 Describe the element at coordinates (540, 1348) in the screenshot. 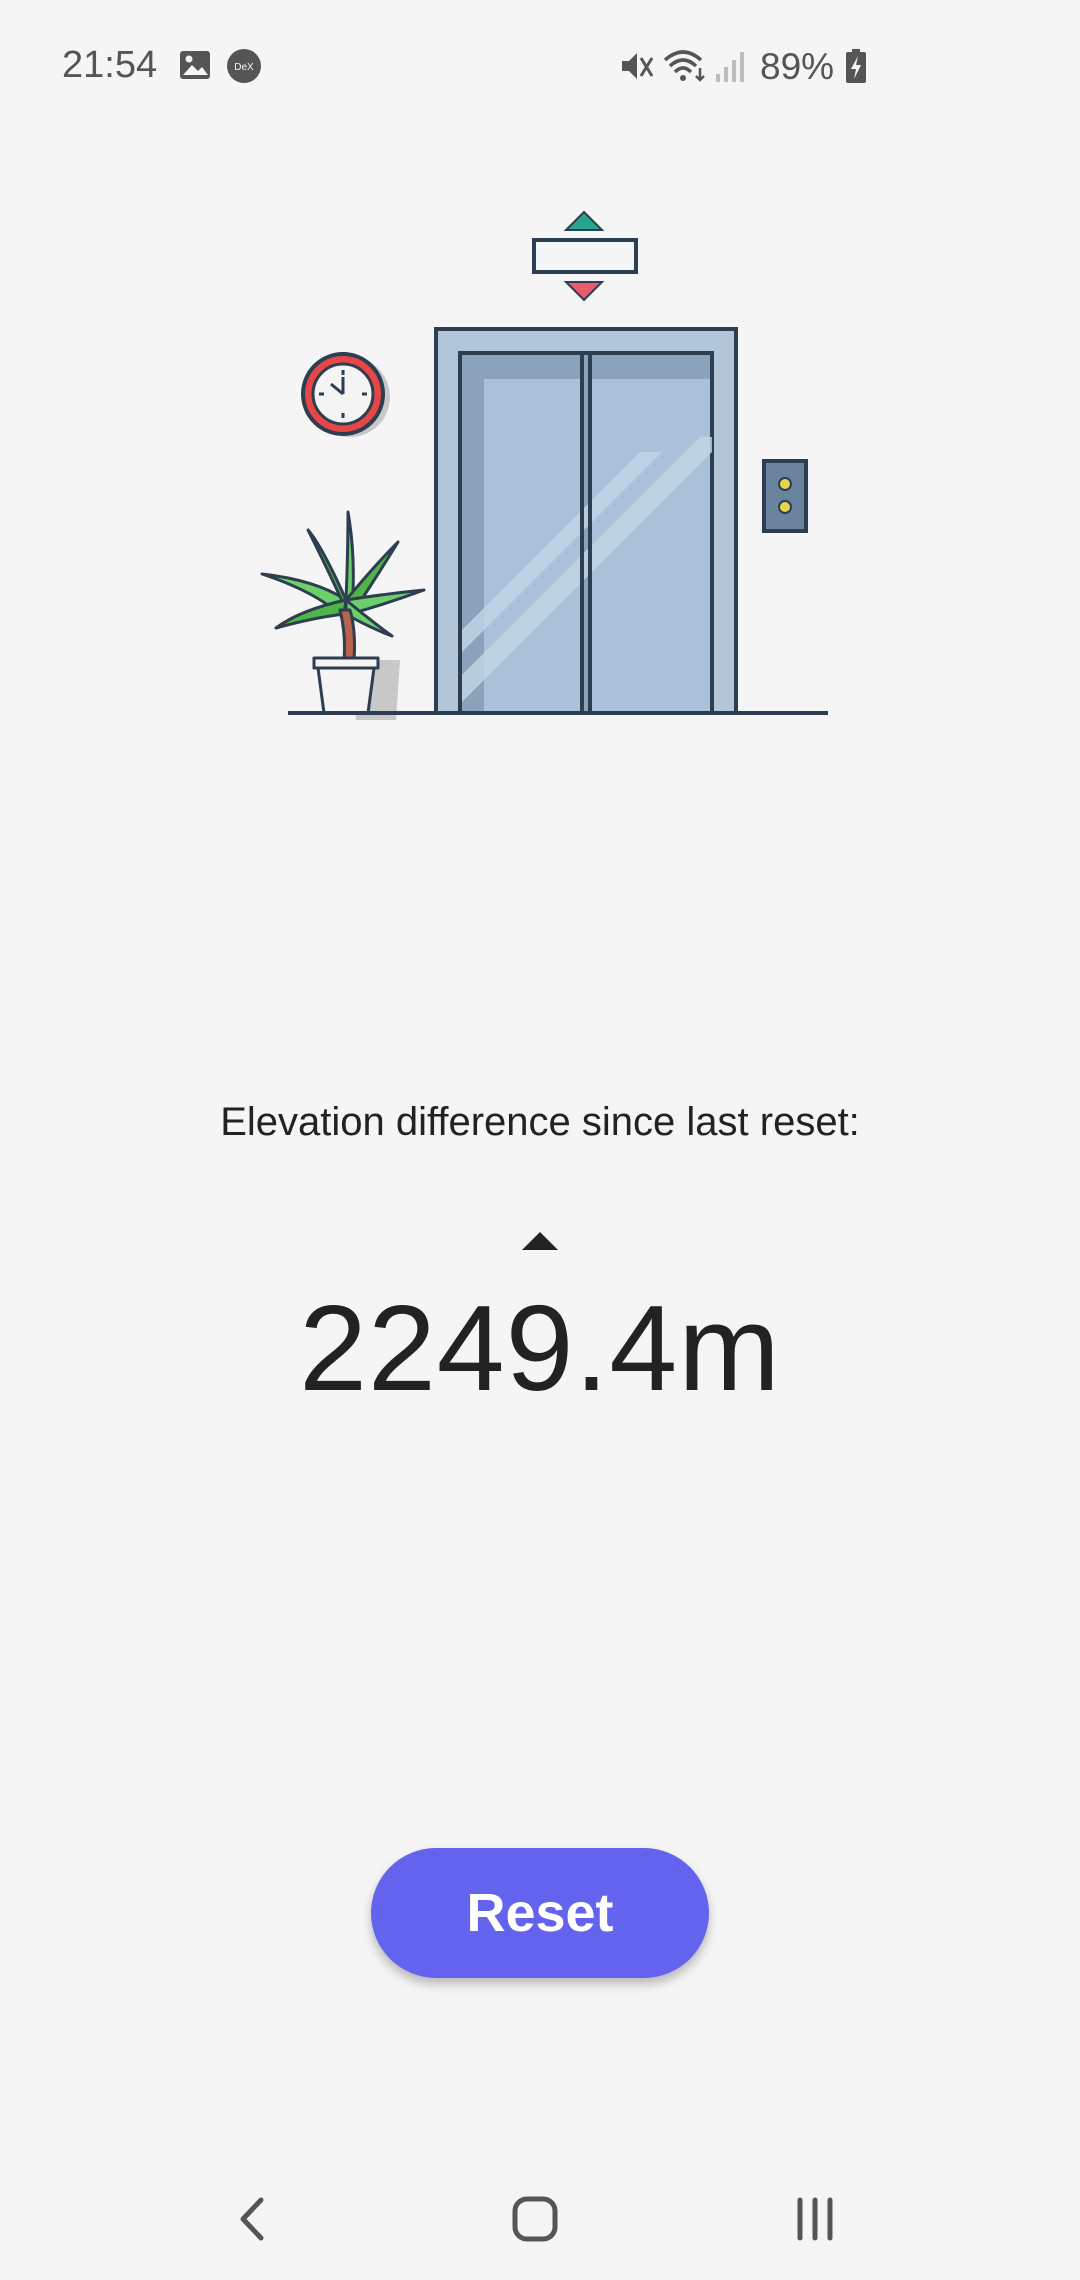

I see `elevation-value: 2249.4m` at that location.